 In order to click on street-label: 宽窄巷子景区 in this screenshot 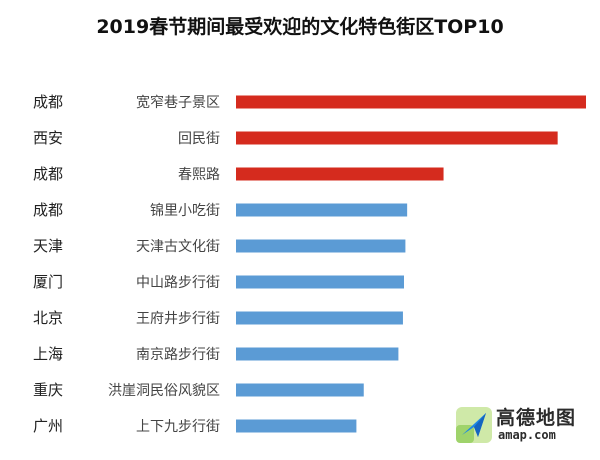, I will do `click(178, 102)`.